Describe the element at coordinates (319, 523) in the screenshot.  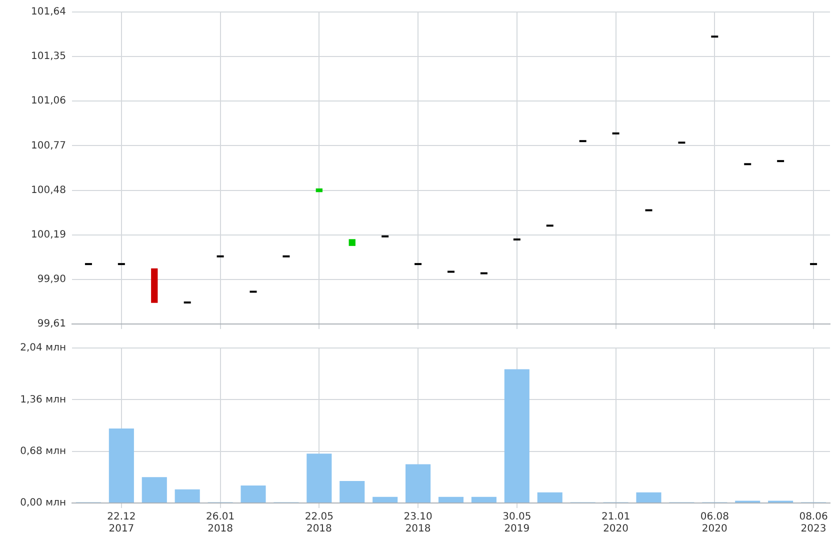
I see `x-tick-label: 22.05 2018` at that location.